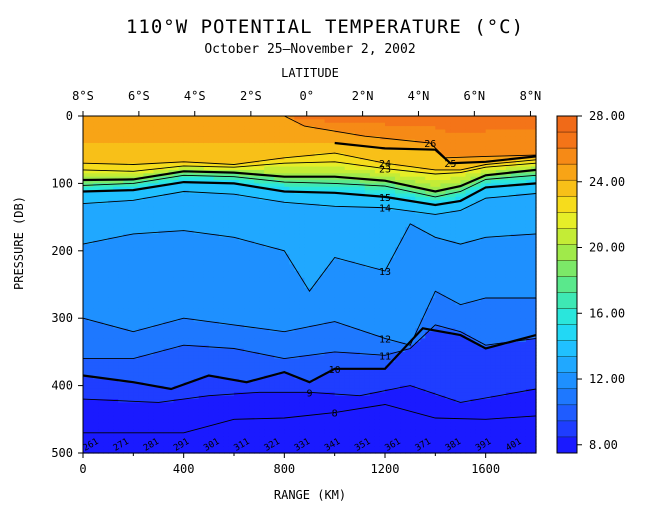 The image size is (650, 524). I want to click on isotherm-label: 14, so click(385, 209).